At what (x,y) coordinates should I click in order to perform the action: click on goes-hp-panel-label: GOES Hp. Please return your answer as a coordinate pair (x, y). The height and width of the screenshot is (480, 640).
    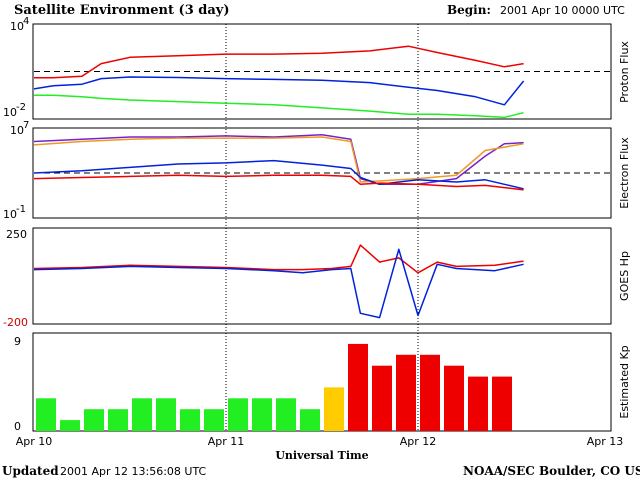
    Looking at the image, I should click on (624, 276).